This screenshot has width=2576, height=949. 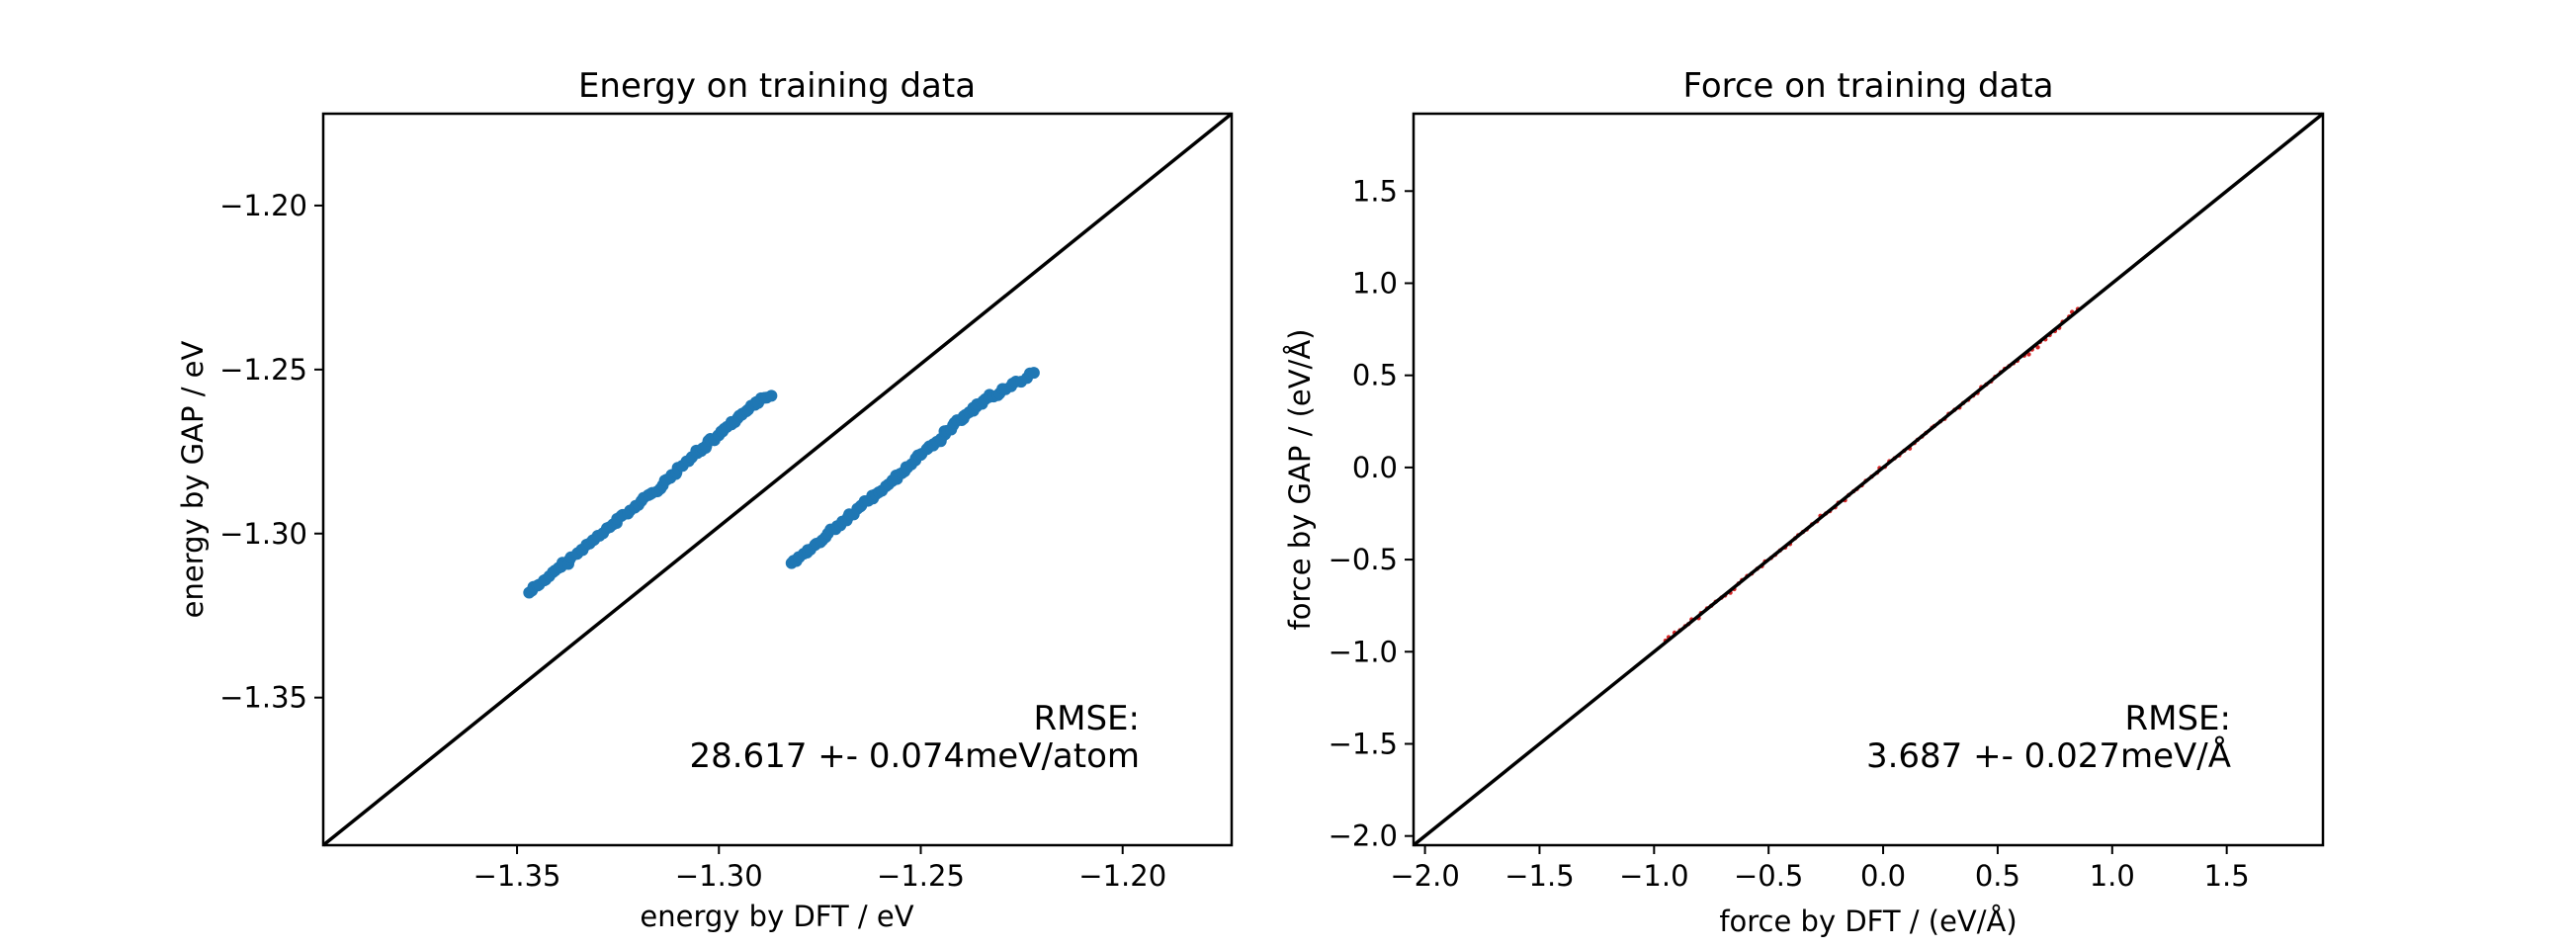 What do you see at coordinates (1363, 744) in the screenshot?
I see `force-y-tick-label: −1.5` at bounding box center [1363, 744].